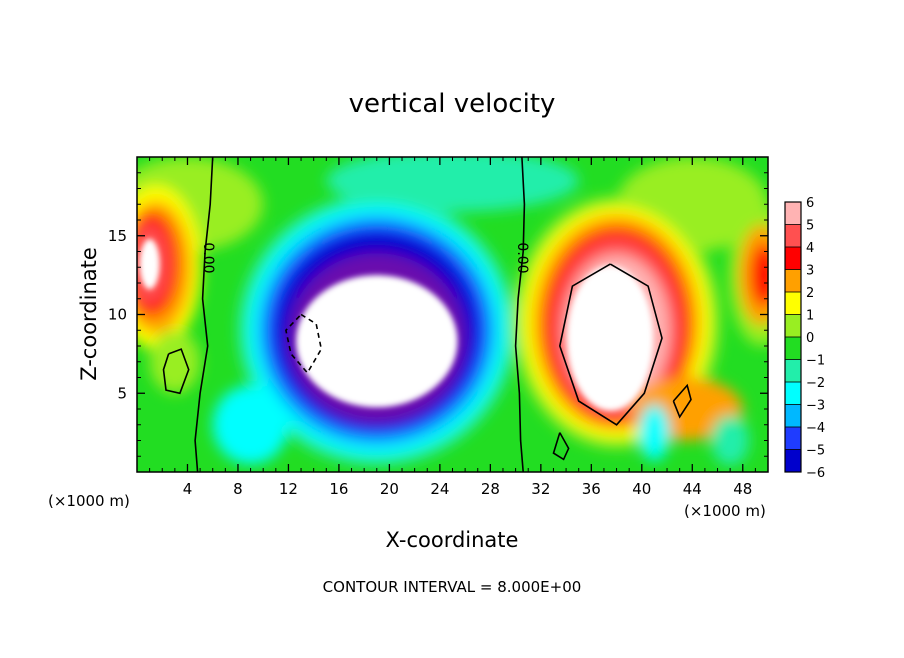 The width and height of the screenshot is (904, 658). I want to click on colorbar-label-10: −4, so click(815, 428).